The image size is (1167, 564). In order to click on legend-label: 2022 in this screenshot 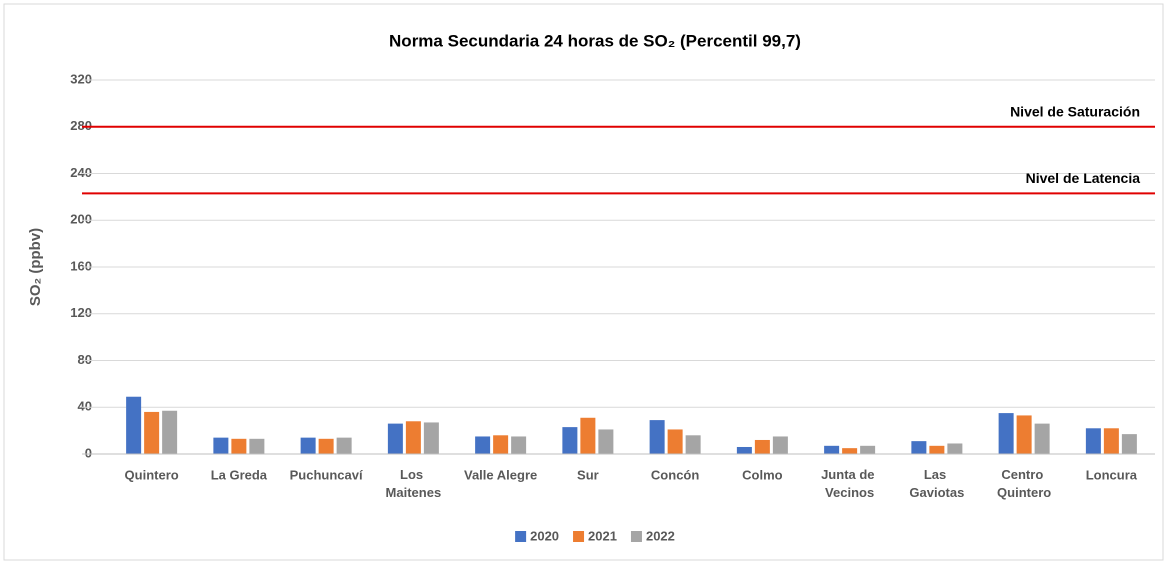, I will do `click(660, 535)`.